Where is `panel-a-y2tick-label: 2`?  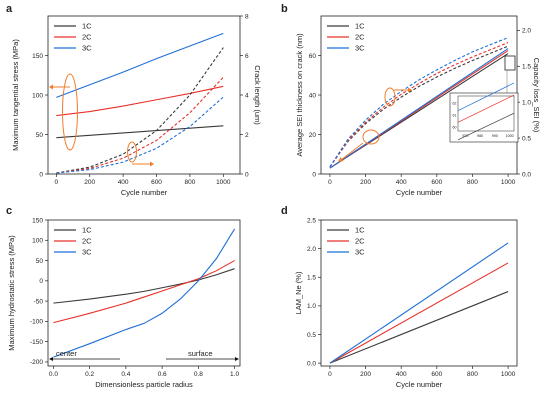
panel-a-y2tick-label: 2 is located at coordinates (247, 135).